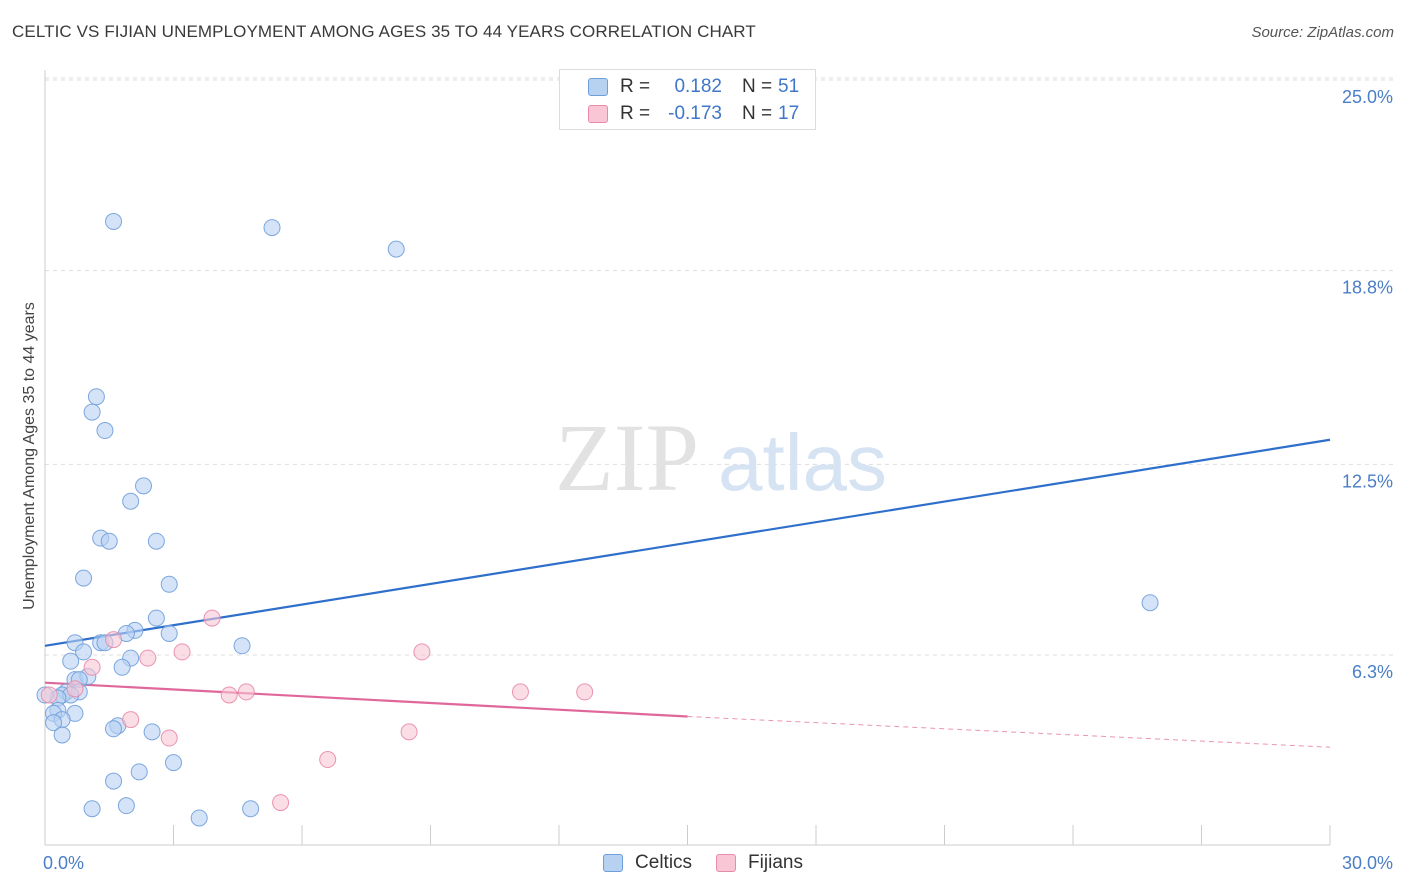 The width and height of the screenshot is (1406, 892). I want to click on stats-legend: R = 0.182 N = 51 R = -0.173 N = 17, so click(687, 99).